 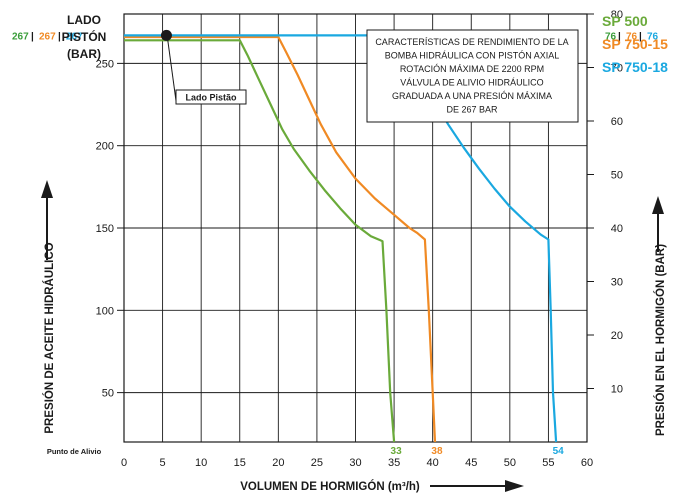 I want to click on relief-point-label: Punto de Alivio, so click(x=74, y=451).